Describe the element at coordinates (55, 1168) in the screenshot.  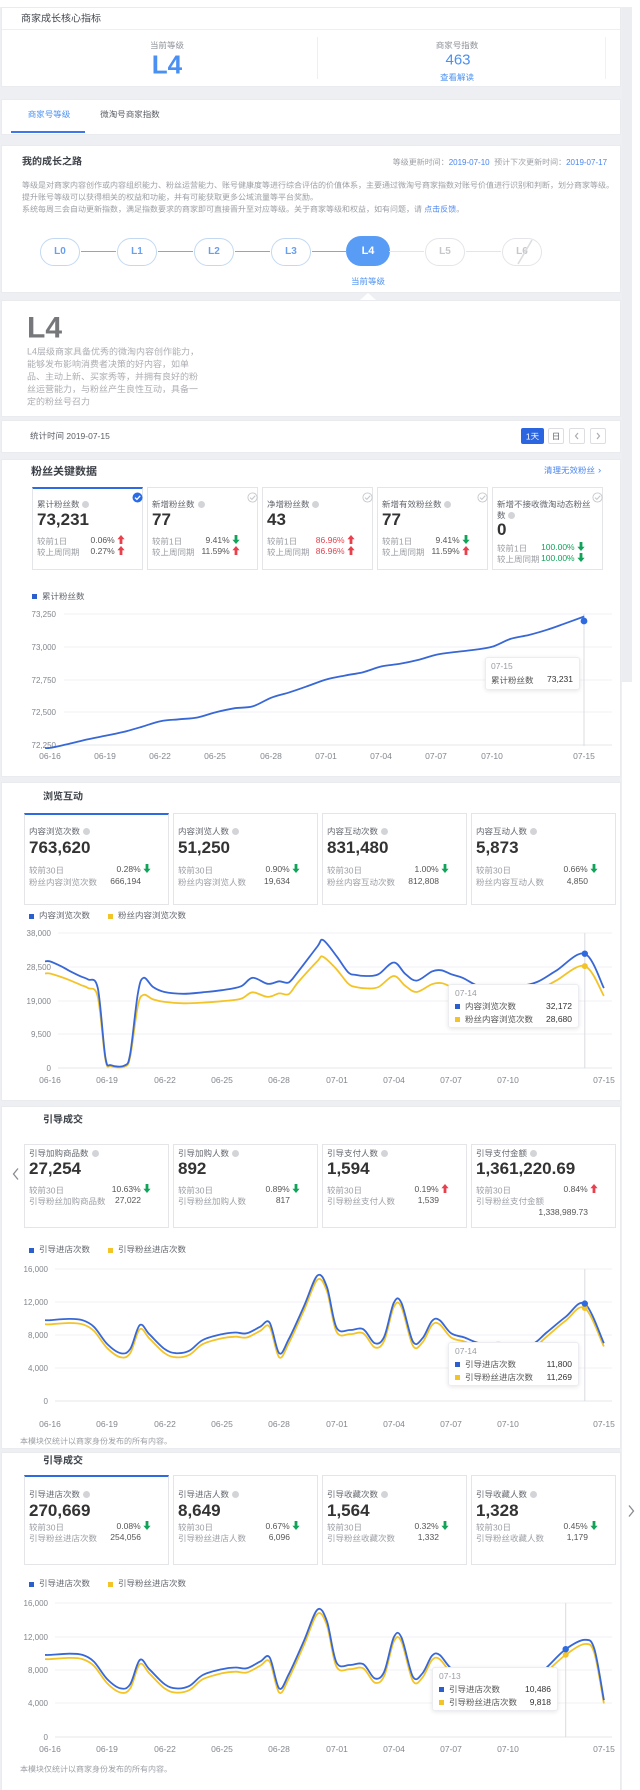
I see `svg-text: 27,254` at that location.